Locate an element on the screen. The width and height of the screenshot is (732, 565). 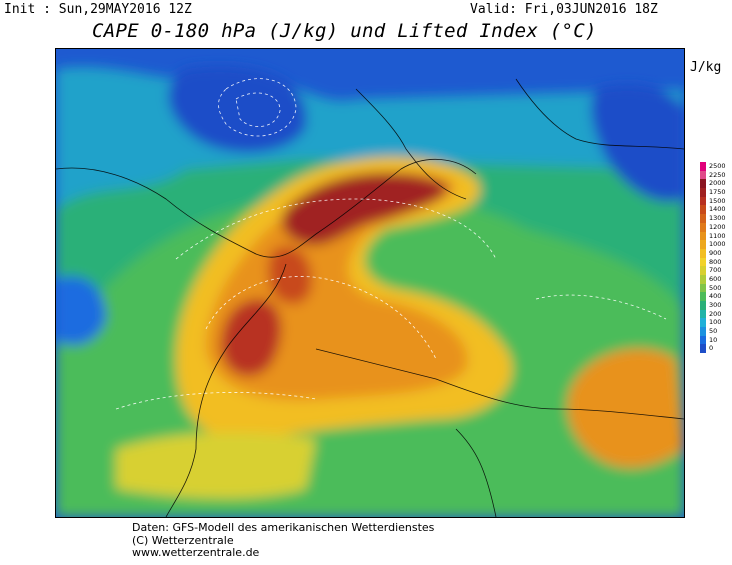
legend-label: 400 is located at coordinates (715, 296).